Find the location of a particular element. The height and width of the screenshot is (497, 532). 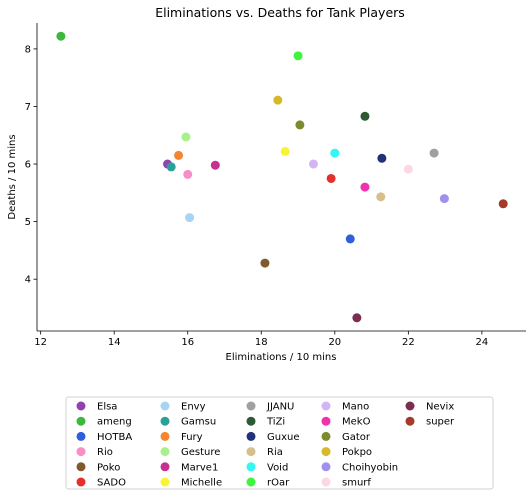

legend-label: Mano is located at coordinates (355, 407).